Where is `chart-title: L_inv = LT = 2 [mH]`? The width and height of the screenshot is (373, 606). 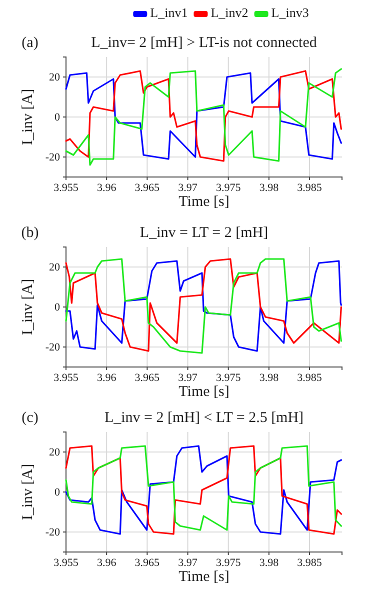 chart-title: L_inv = LT = 2 [mH] is located at coordinates (204, 233).